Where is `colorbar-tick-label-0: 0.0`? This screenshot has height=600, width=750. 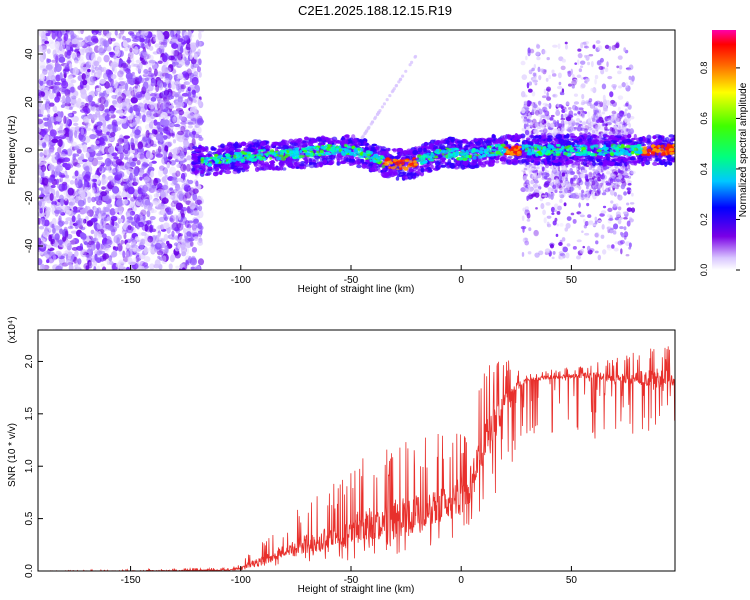
colorbar-tick-label-0: 0.0 is located at coordinates (704, 270).